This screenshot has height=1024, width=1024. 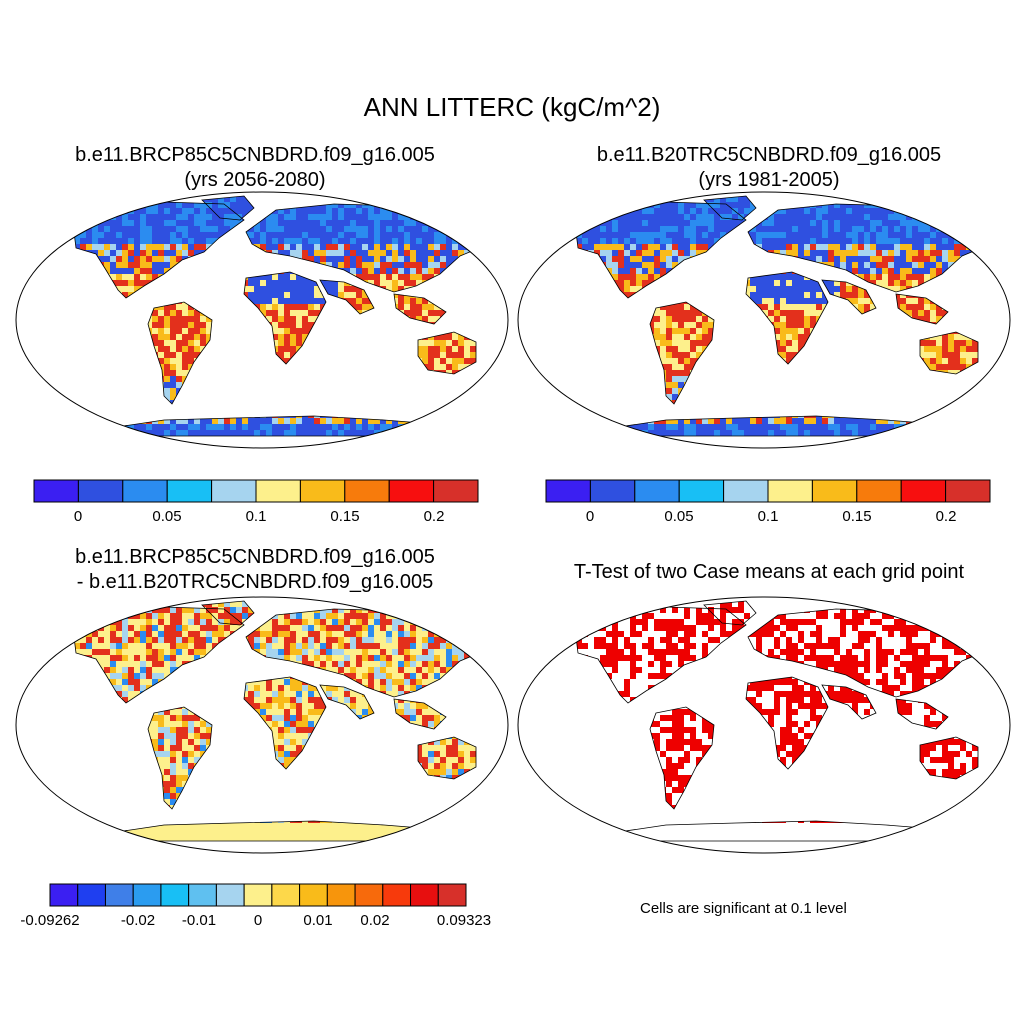 What do you see at coordinates (464, 920) in the screenshot?
I see `cbar3-label: 0.09323` at bounding box center [464, 920].